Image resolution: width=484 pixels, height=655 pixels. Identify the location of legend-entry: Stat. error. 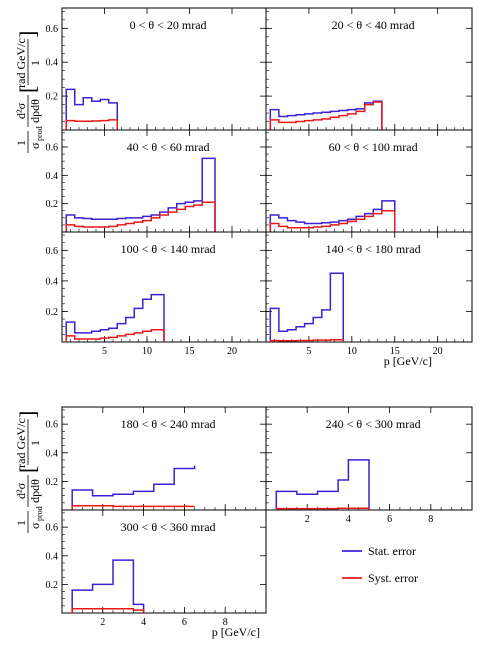
(392, 551).